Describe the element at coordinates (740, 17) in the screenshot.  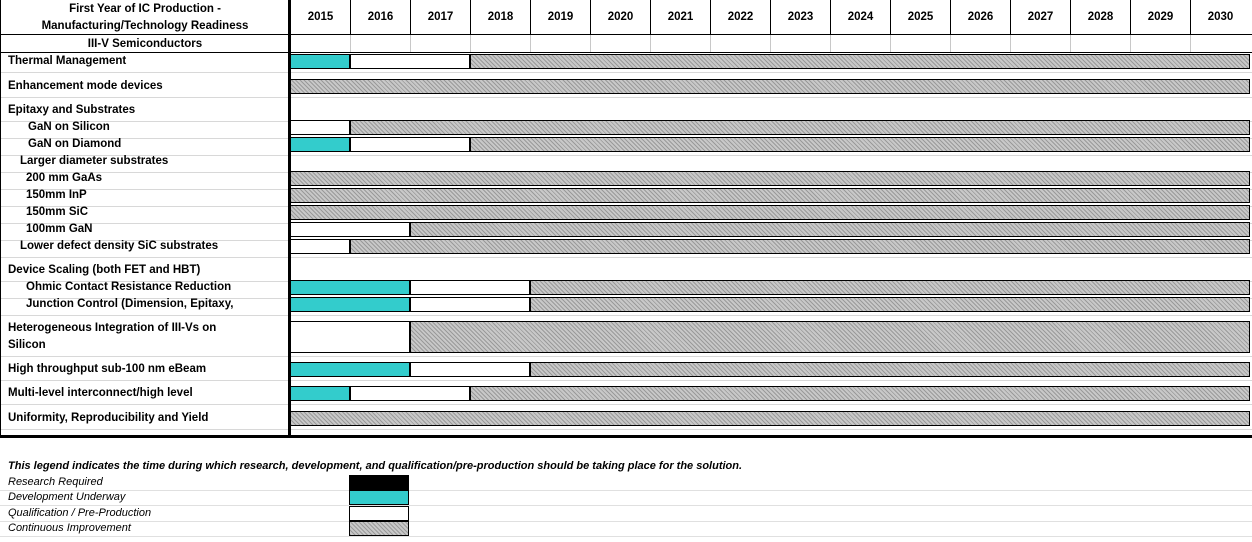
I see `year-header-2022: 2022` at that location.